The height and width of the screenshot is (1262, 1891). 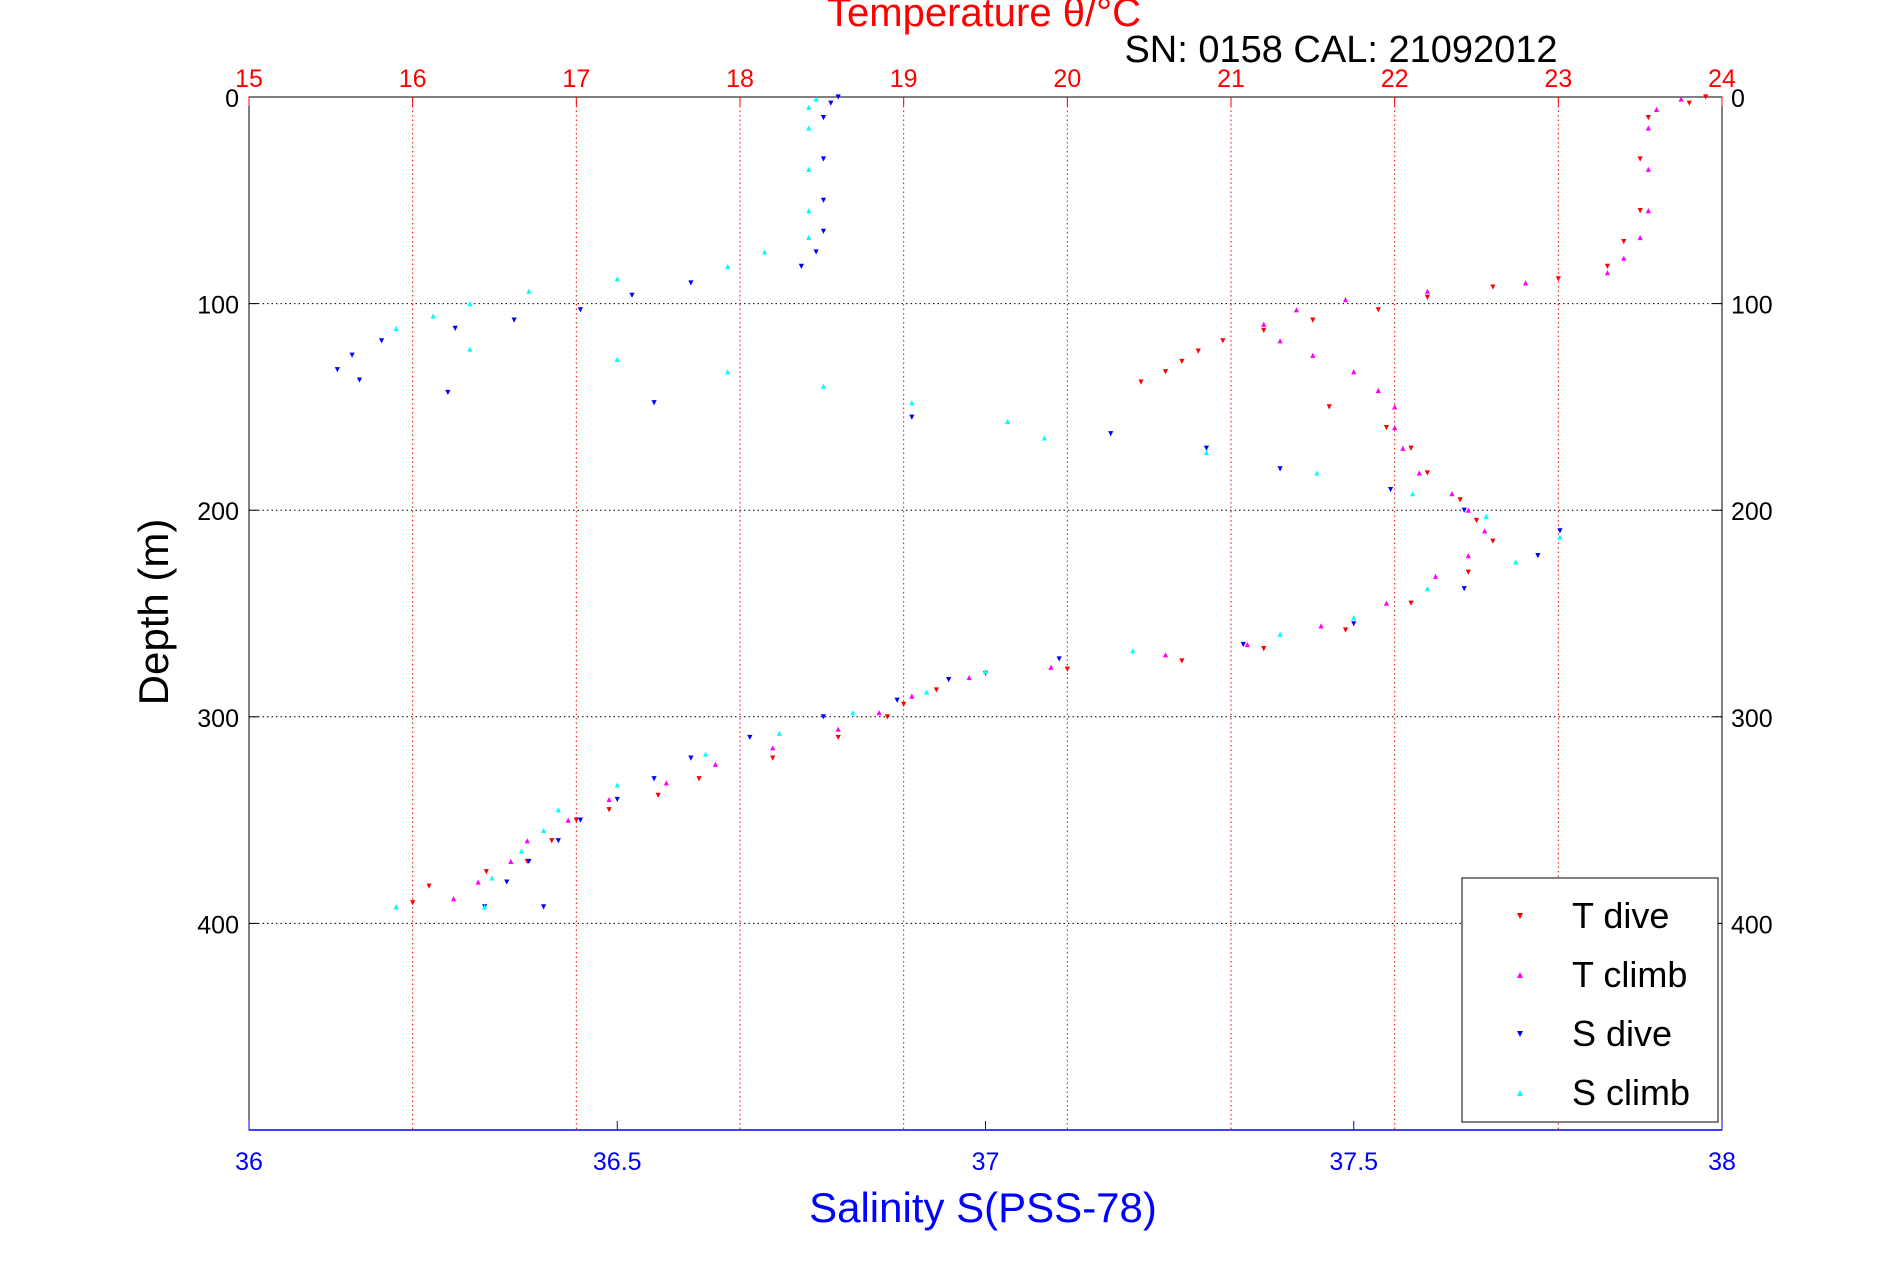 I want to click on x-top-tick-label: 17, so click(x=576, y=79).